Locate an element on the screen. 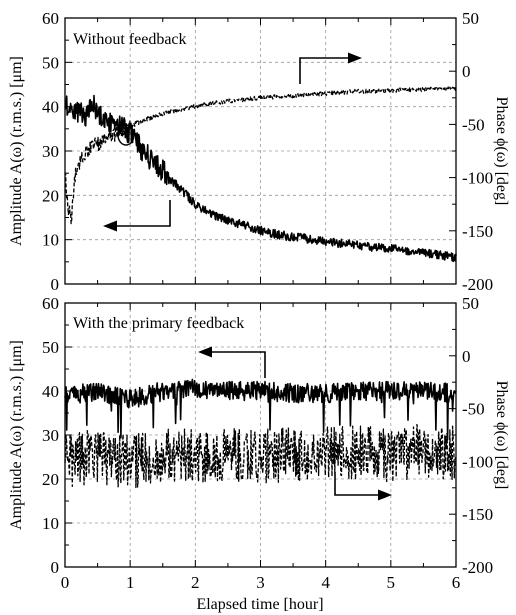 The image size is (516, 615). phase-series-line is located at coordinates (260, 456).